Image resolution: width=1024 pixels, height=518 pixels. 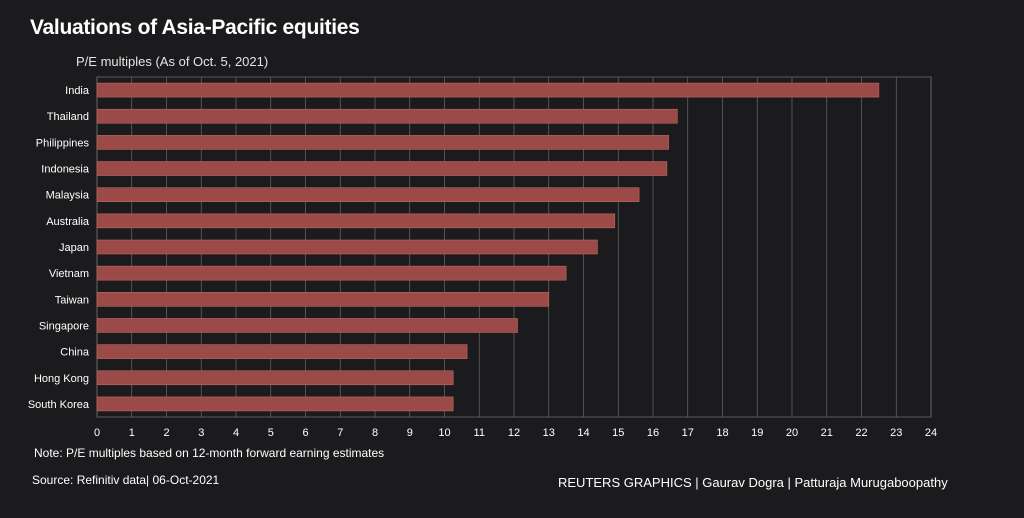 What do you see at coordinates (827, 433) in the screenshot?
I see `x-tick-label: 21` at bounding box center [827, 433].